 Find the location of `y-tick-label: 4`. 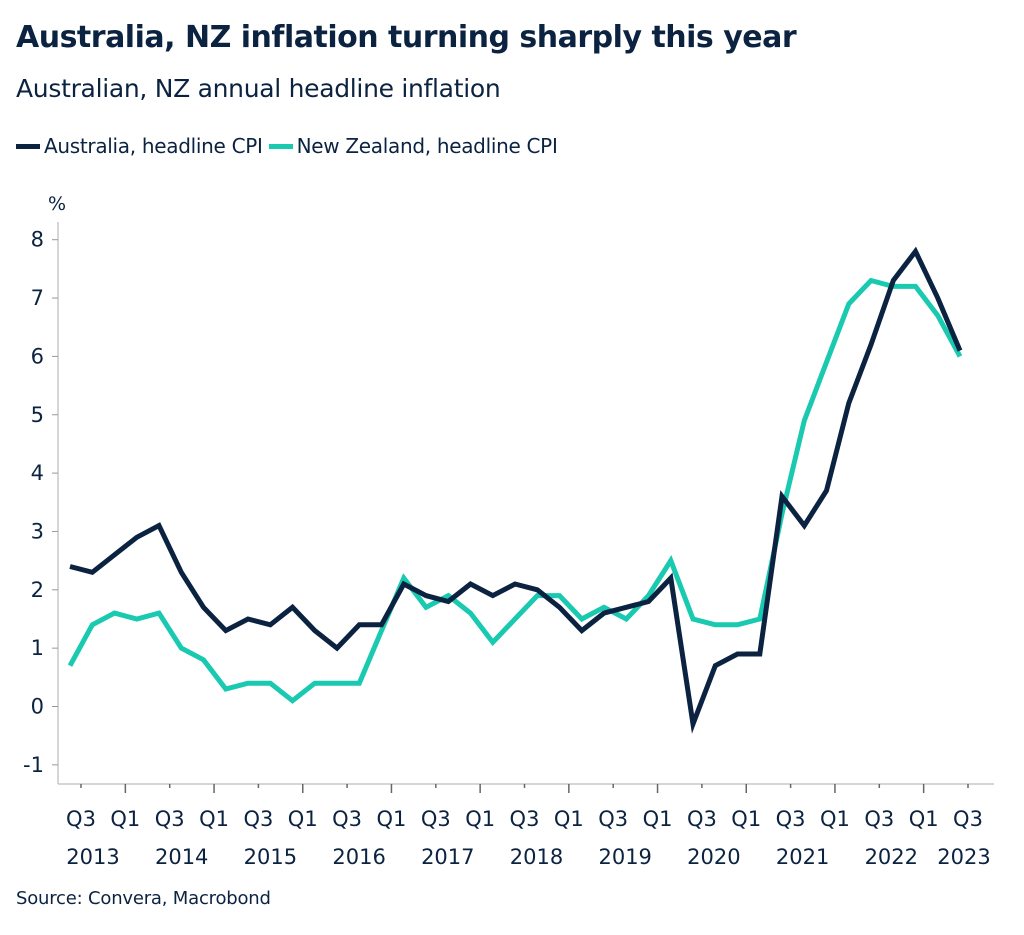

y-tick-label: 4 is located at coordinates (37, 473).